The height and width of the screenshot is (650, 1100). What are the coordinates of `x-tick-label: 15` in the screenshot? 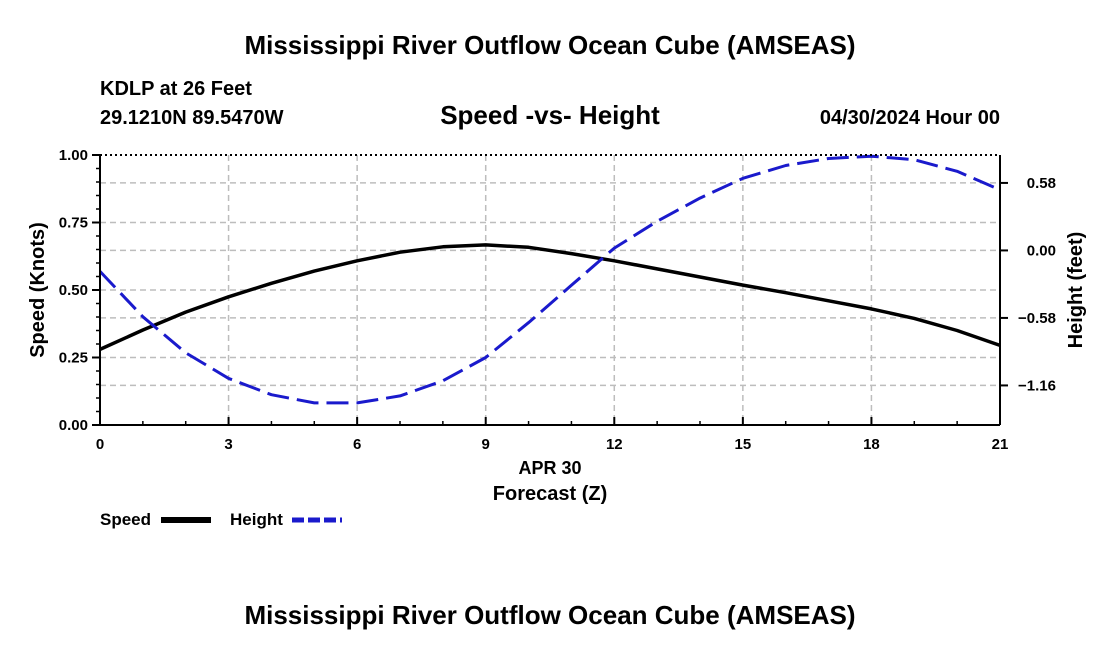 It's located at (743, 444).